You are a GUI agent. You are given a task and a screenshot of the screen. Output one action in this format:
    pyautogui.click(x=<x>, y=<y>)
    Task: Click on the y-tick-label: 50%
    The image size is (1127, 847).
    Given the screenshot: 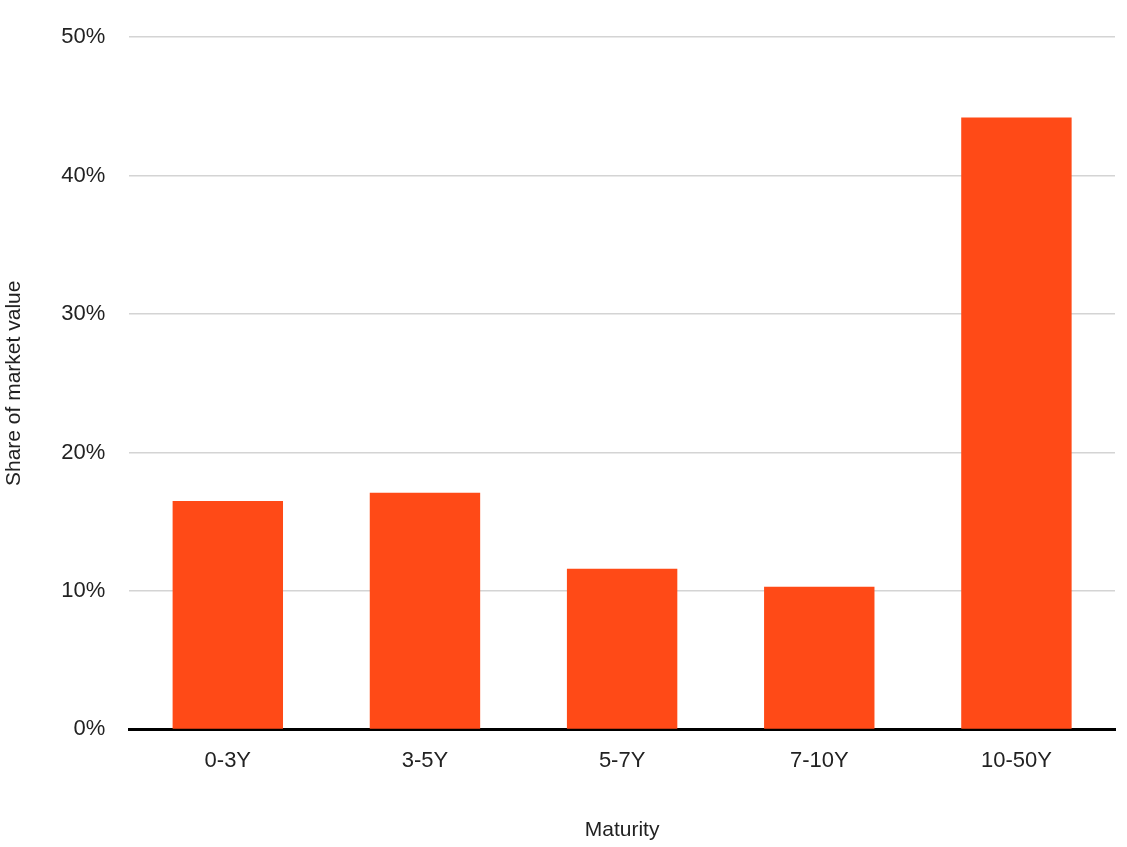 What is the action you would take?
    pyautogui.click(x=83, y=36)
    